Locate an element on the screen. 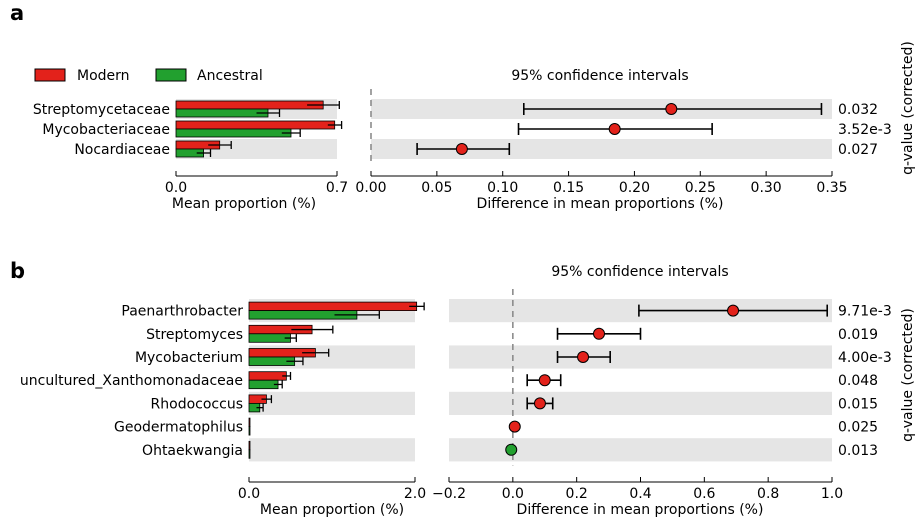 The width and height of the screenshot is (918, 522). qvalue-title-b: q-value (corrected) is located at coordinates (908, 375).